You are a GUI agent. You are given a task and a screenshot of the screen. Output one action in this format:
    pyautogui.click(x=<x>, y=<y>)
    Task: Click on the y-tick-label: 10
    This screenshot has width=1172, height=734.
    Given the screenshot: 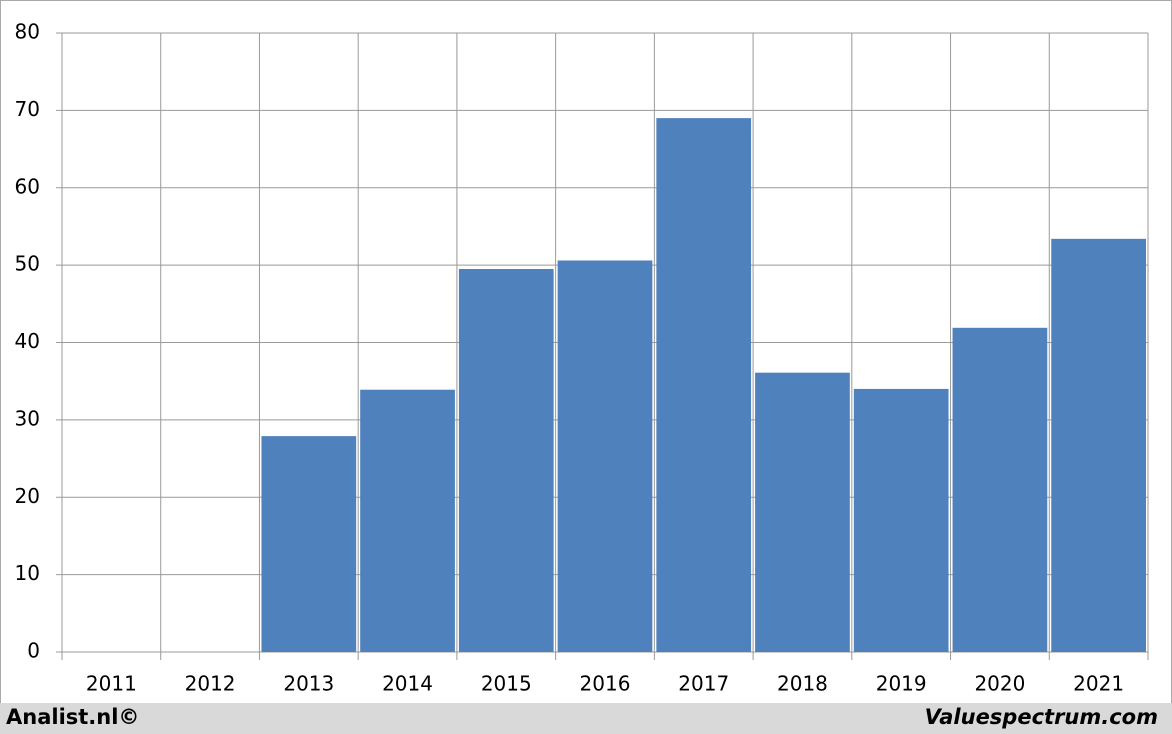 What is the action you would take?
    pyautogui.click(x=27, y=573)
    